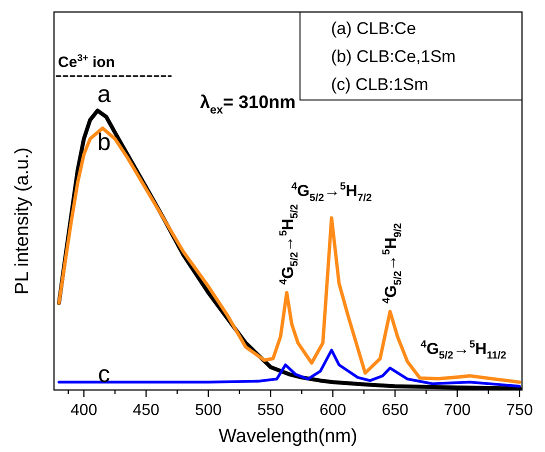 This screenshot has height=452, width=545. What do you see at coordinates (270, 410) in the screenshot?
I see `x-tick-label: 550` at bounding box center [270, 410].